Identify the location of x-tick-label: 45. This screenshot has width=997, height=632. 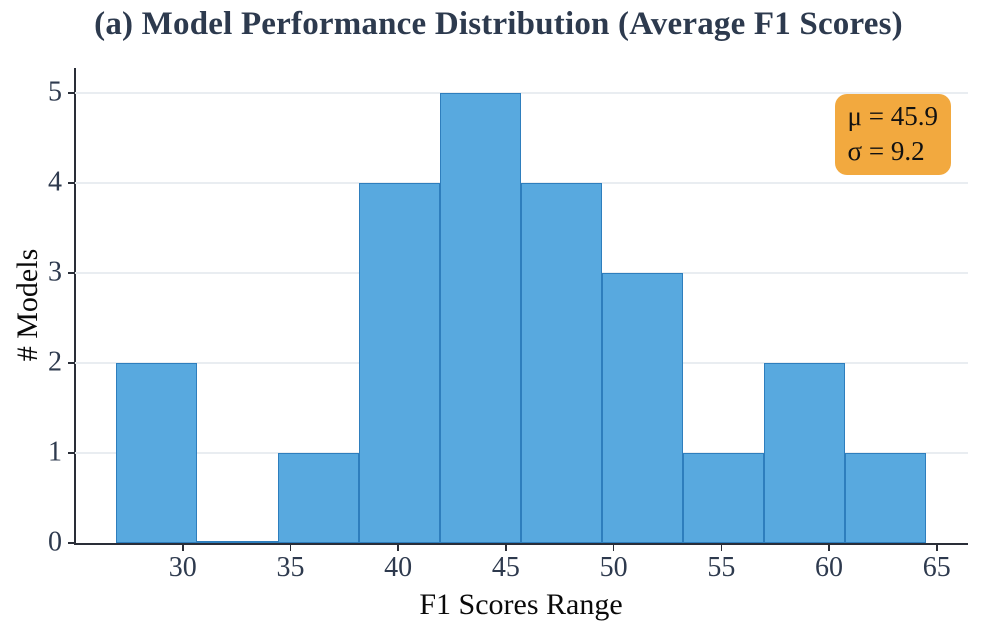
(505, 567).